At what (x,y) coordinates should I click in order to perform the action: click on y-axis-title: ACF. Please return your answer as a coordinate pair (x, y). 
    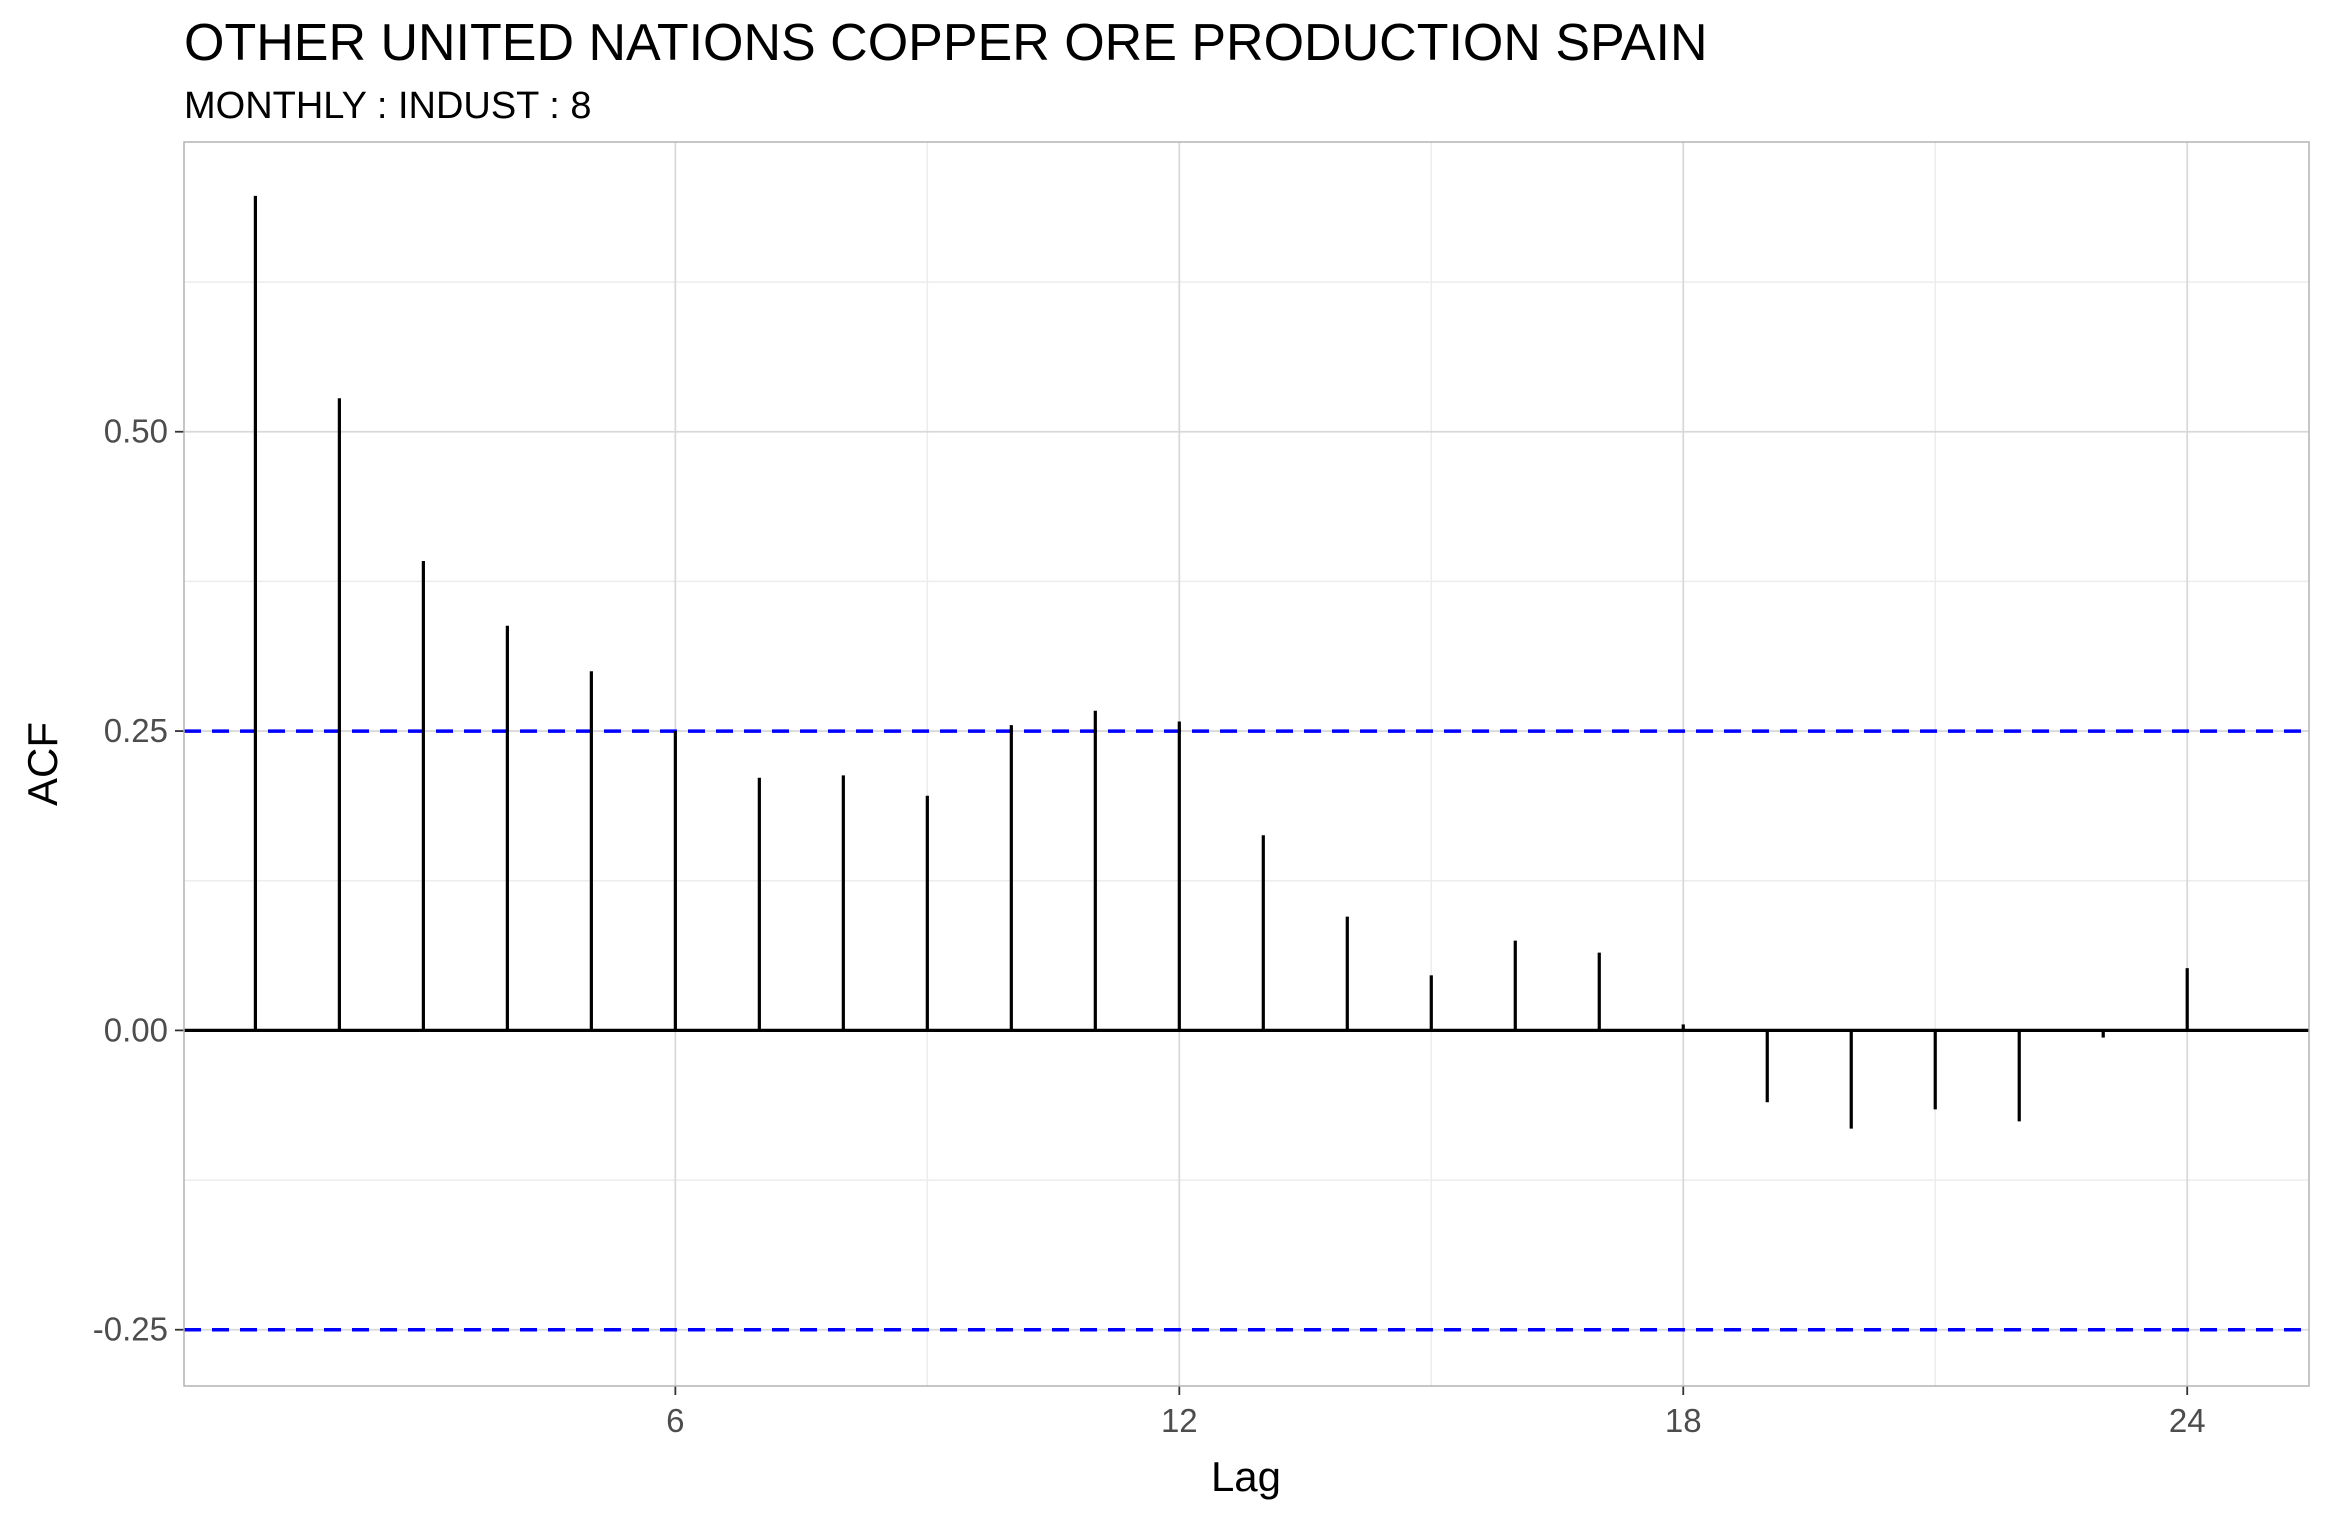
    Looking at the image, I should click on (42, 764).